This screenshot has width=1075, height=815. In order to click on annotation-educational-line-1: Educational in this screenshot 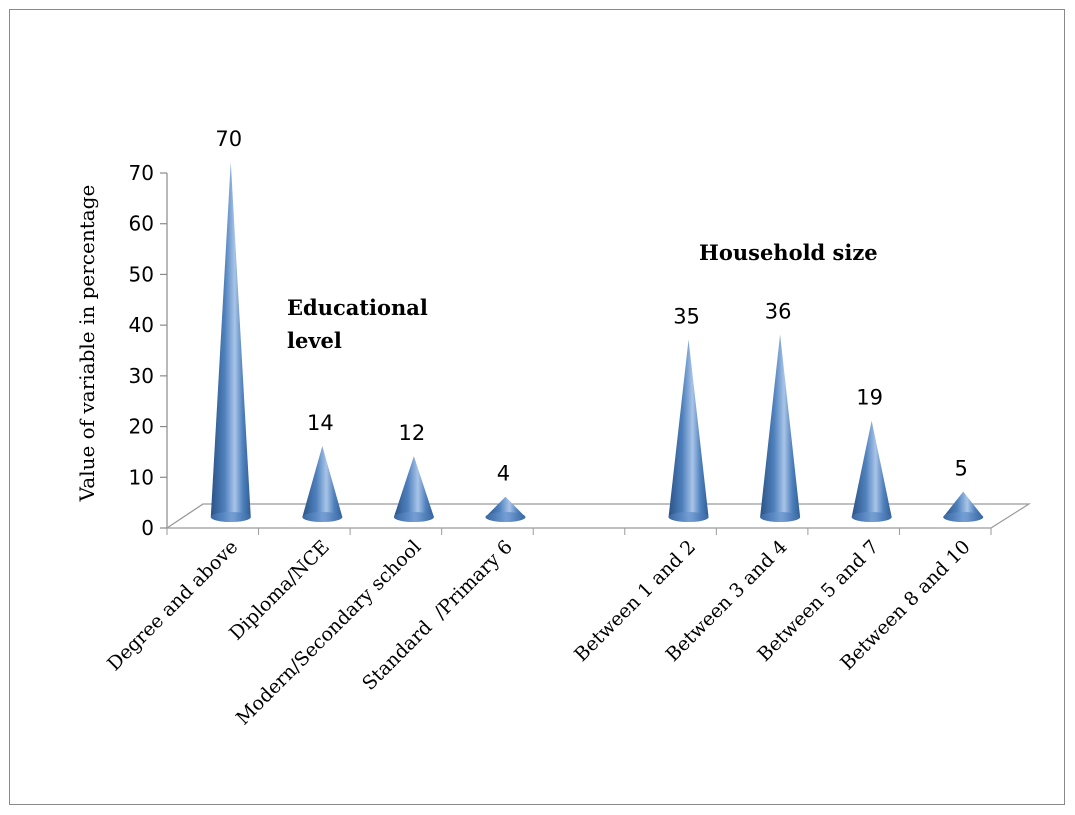, I will do `click(357, 307)`.